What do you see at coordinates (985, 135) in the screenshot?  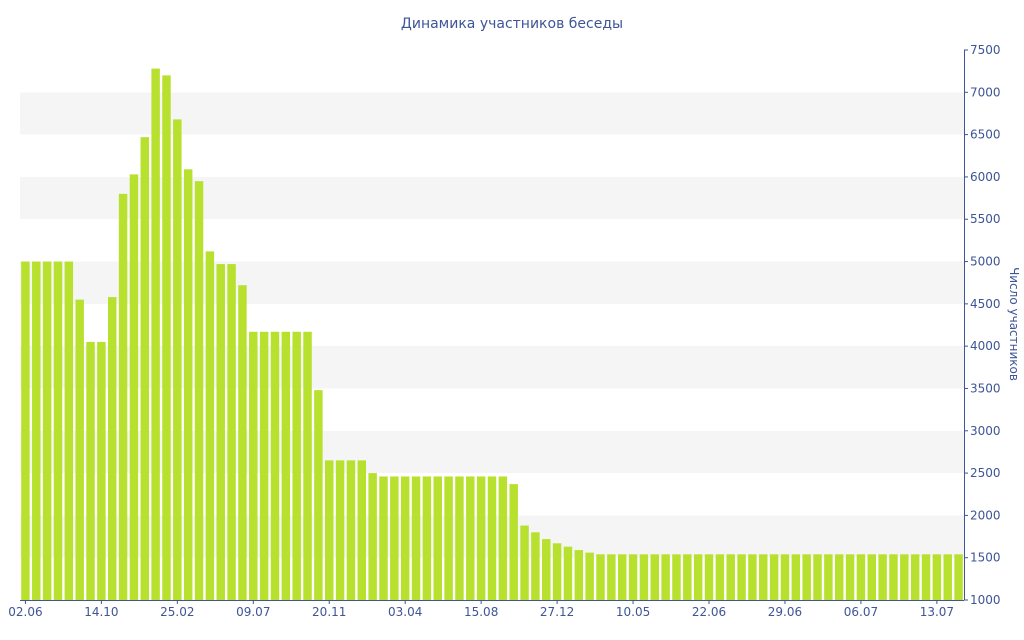 I see `y-tick-label: 6500` at bounding box center [985, 135].